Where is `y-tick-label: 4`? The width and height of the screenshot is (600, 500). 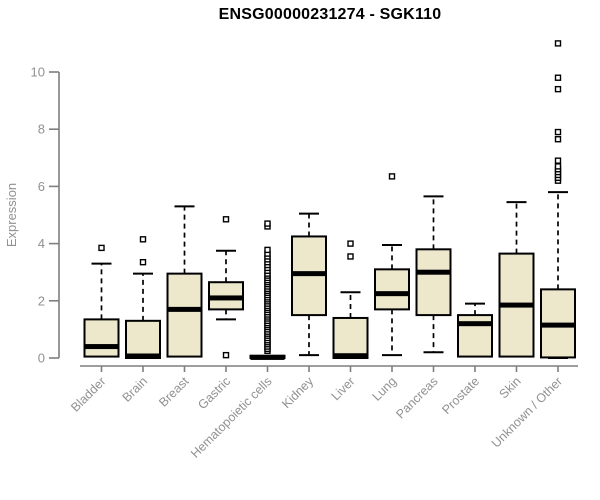 y-tick-label: 4 is located at coordinates (41, 243).